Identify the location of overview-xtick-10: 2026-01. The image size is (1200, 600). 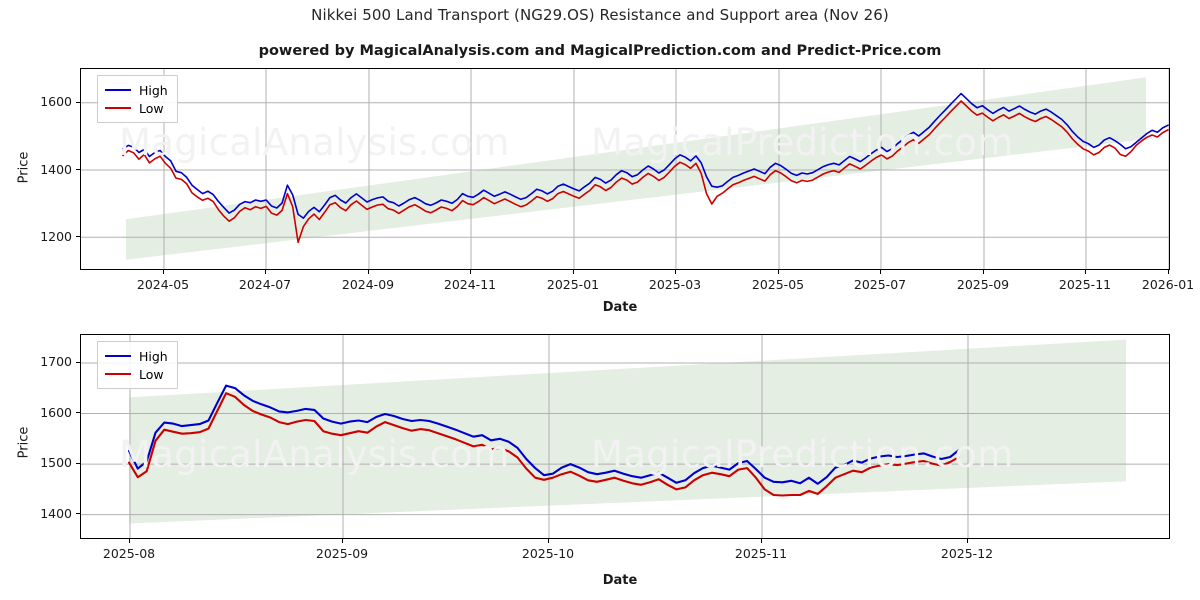
(1168, 284).